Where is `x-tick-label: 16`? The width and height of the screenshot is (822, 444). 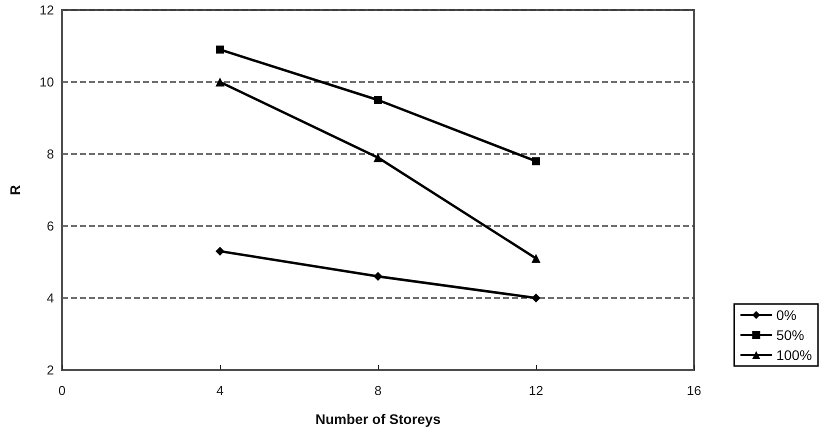 x-tick-label: 16 is located at coordinates (694, 390).